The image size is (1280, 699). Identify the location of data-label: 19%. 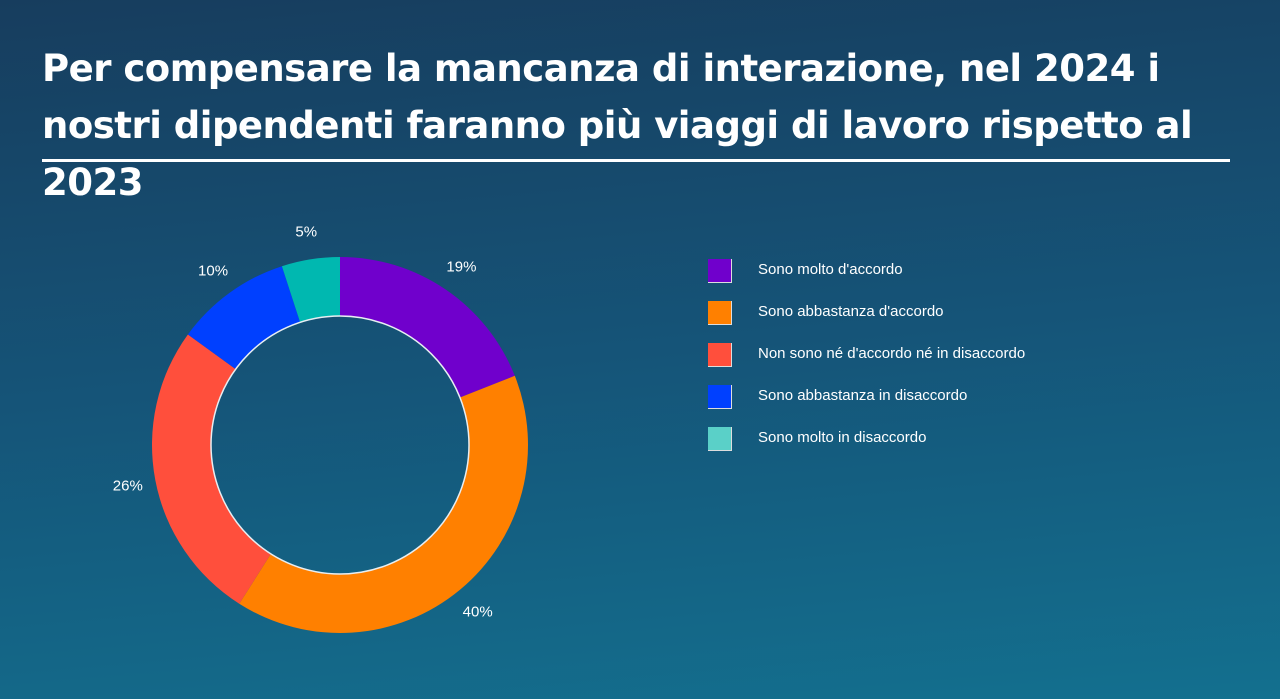
(461, 266).